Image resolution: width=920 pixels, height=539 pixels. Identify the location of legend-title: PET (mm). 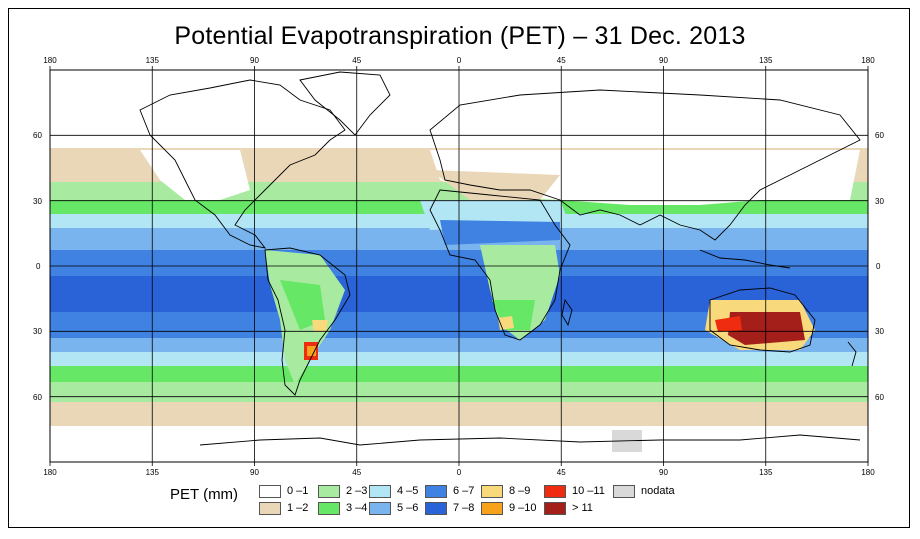
(204, 494).